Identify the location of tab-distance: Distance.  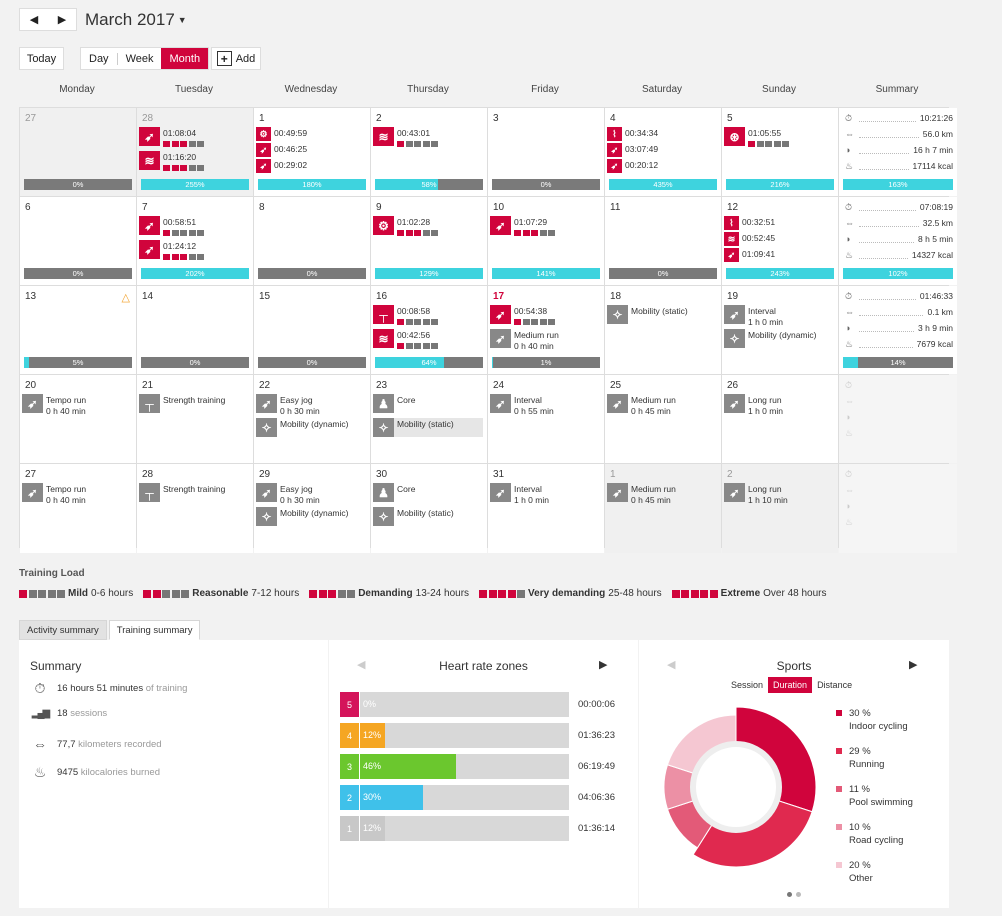
(835, 685).